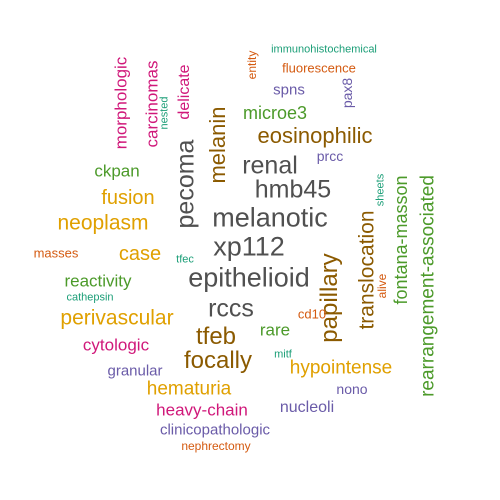 The image size is (500, 500). Describe the element at coordinates (367, 270) in the screenshot. I see `word-translocation: translocation` at that location.